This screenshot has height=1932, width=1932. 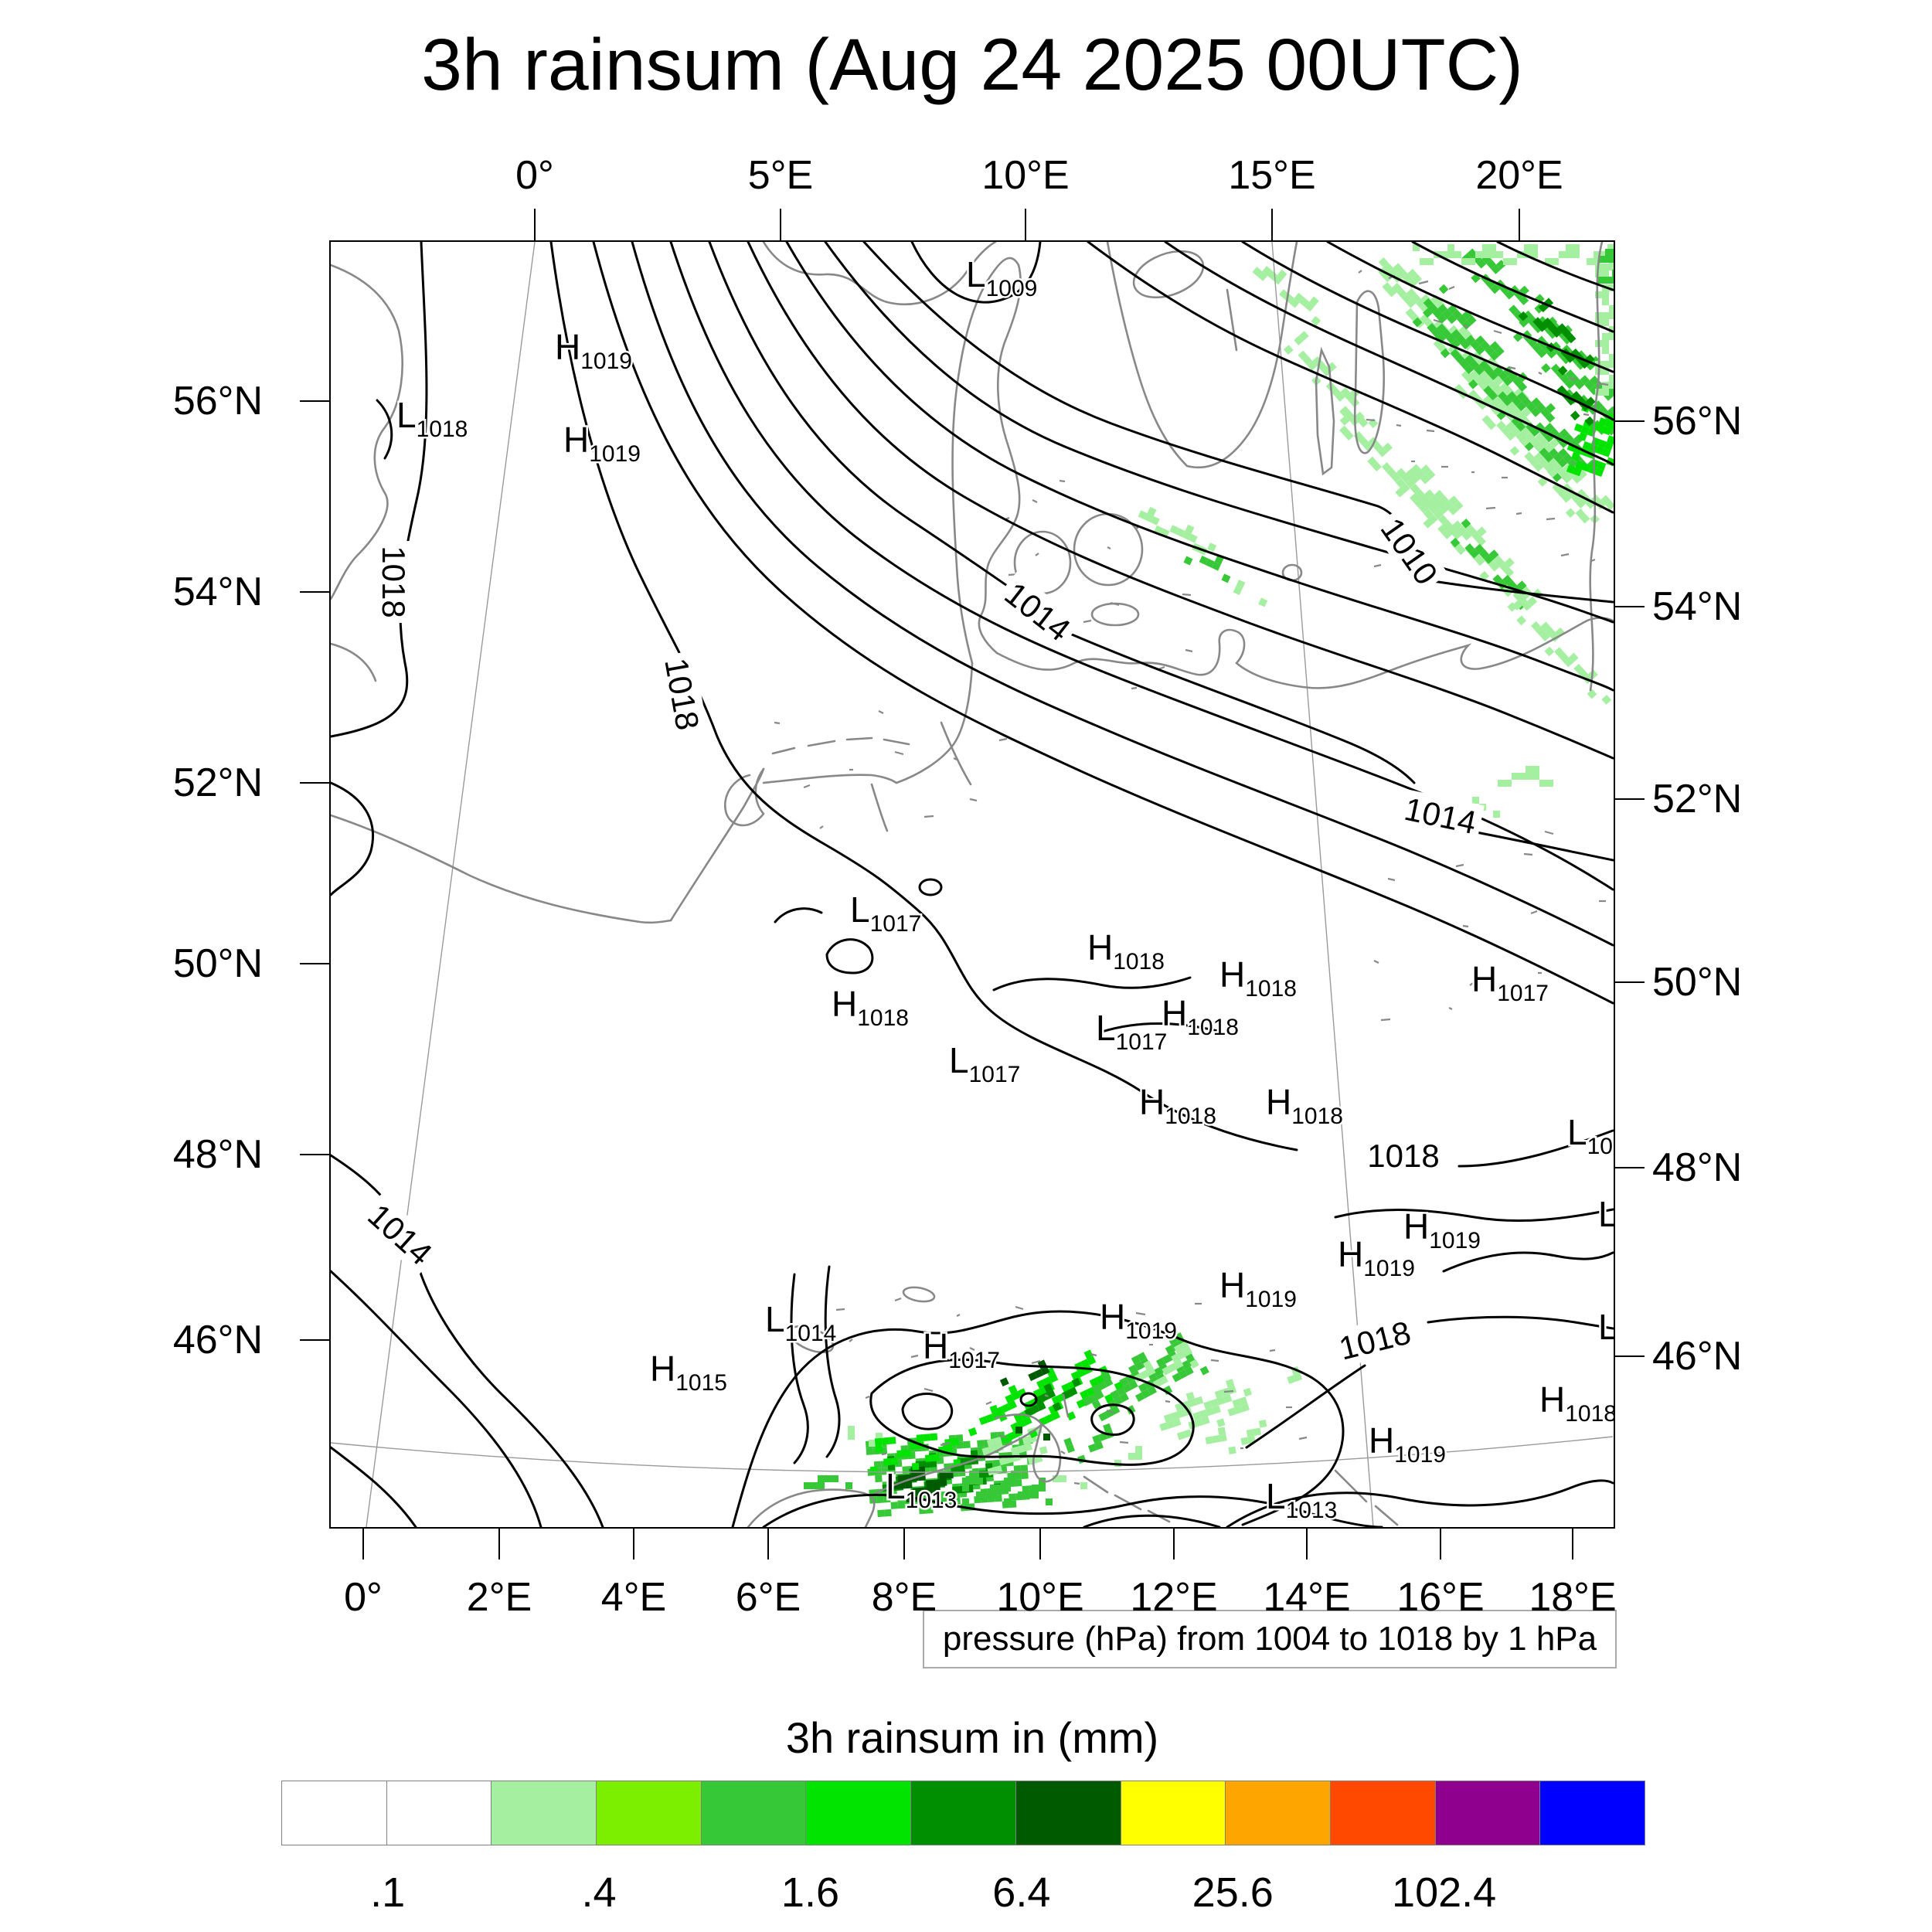 I want to click on colorbar-tick-label: 1.6, so click(x=810, y=1893).